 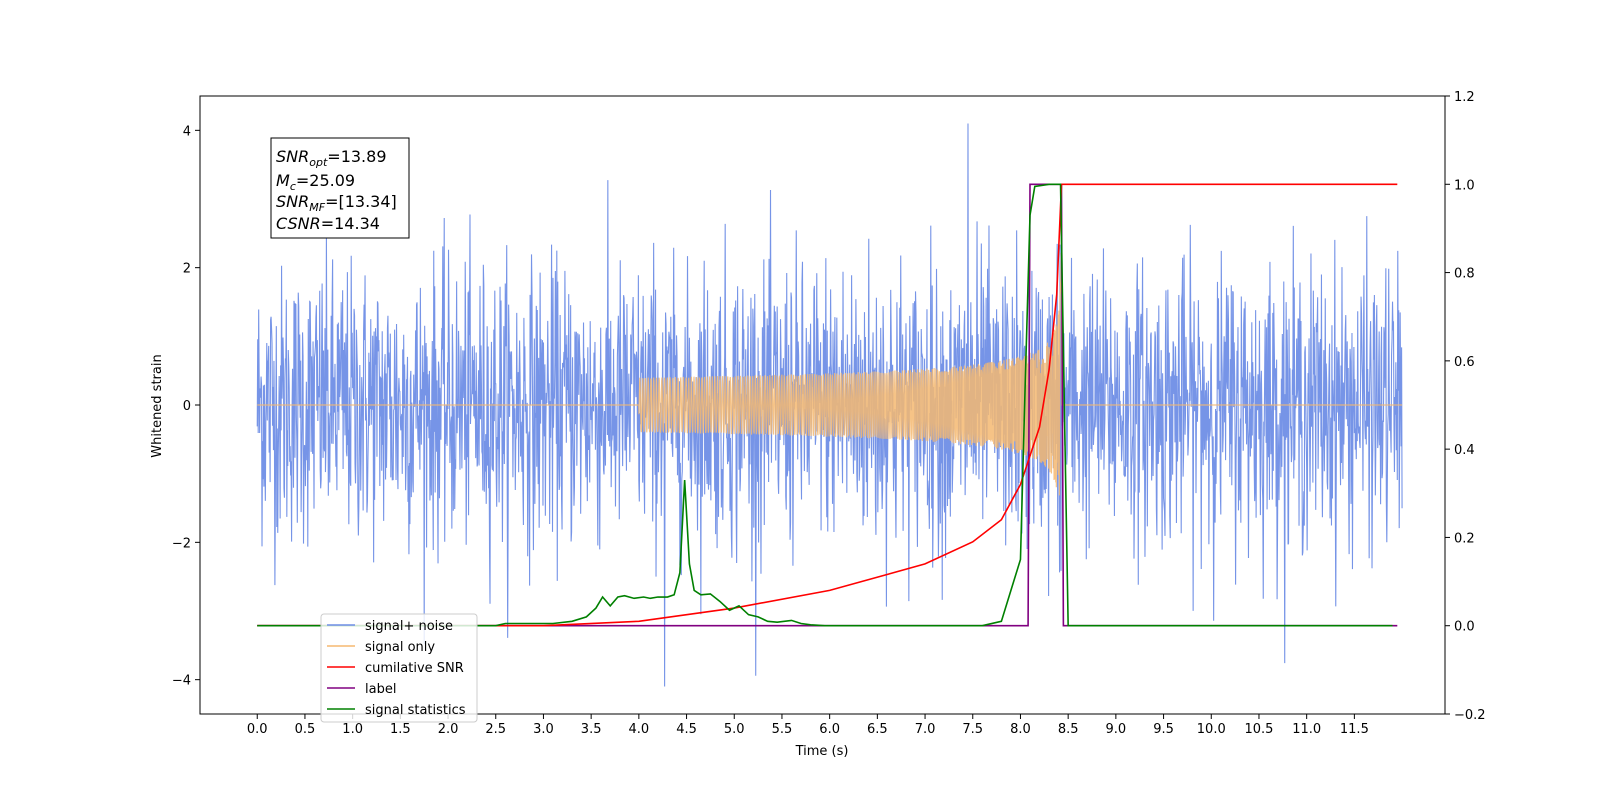 I want to click on legend-item: signal statistics, so click(x=396, y=710).